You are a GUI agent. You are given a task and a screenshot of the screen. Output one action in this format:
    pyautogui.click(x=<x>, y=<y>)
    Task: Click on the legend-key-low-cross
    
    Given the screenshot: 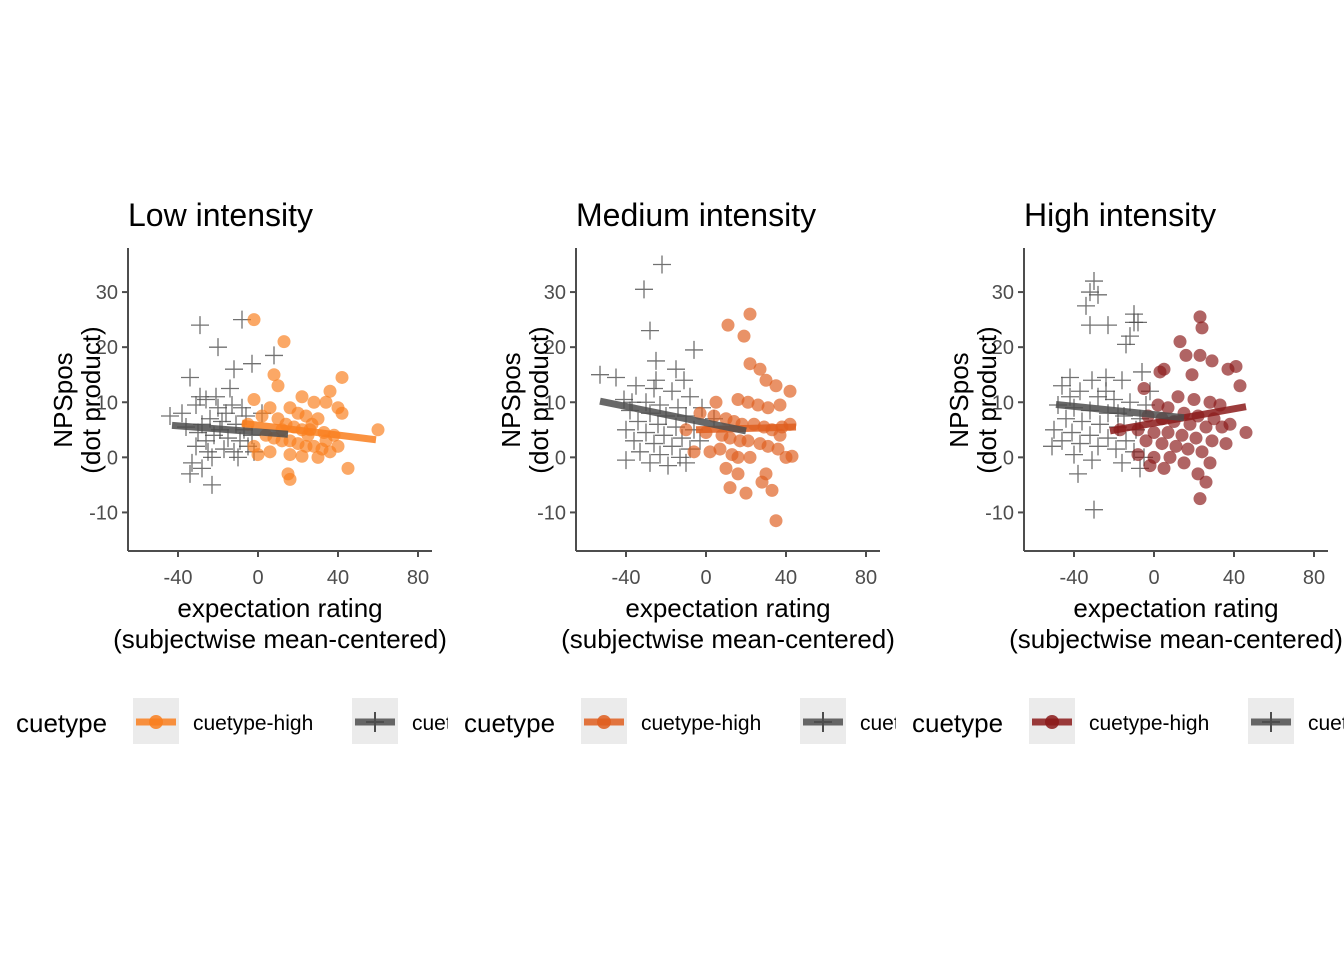 What is the action you would take?
    pyautogui.click(x=375, y=722)
    